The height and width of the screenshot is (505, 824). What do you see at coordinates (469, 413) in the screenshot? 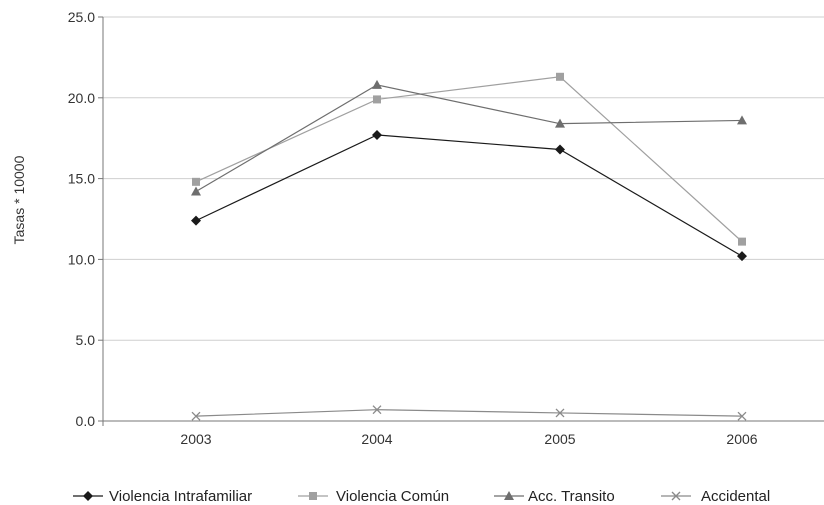
I see `series-line-accidental` at bounding box center [469, 413].